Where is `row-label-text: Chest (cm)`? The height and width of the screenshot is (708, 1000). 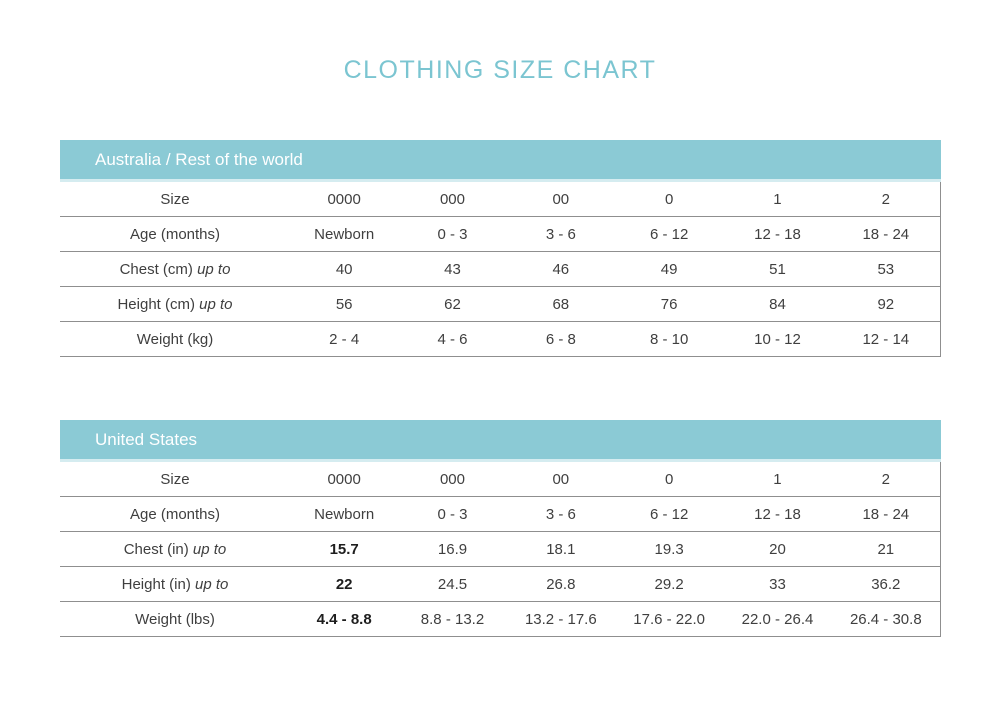
row-label-text: Chest (cm) is located at coordinates (156, 269).